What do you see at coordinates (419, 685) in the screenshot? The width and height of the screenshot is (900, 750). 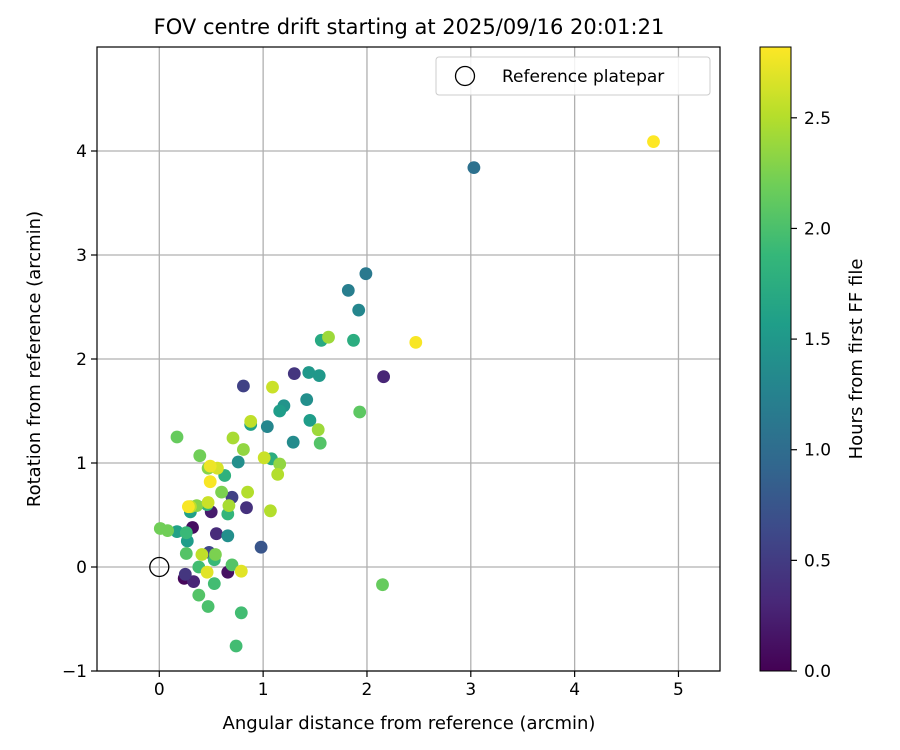 I see `x-ticks: 0 1 2 3 4 5` at bounding box center [419, 685].